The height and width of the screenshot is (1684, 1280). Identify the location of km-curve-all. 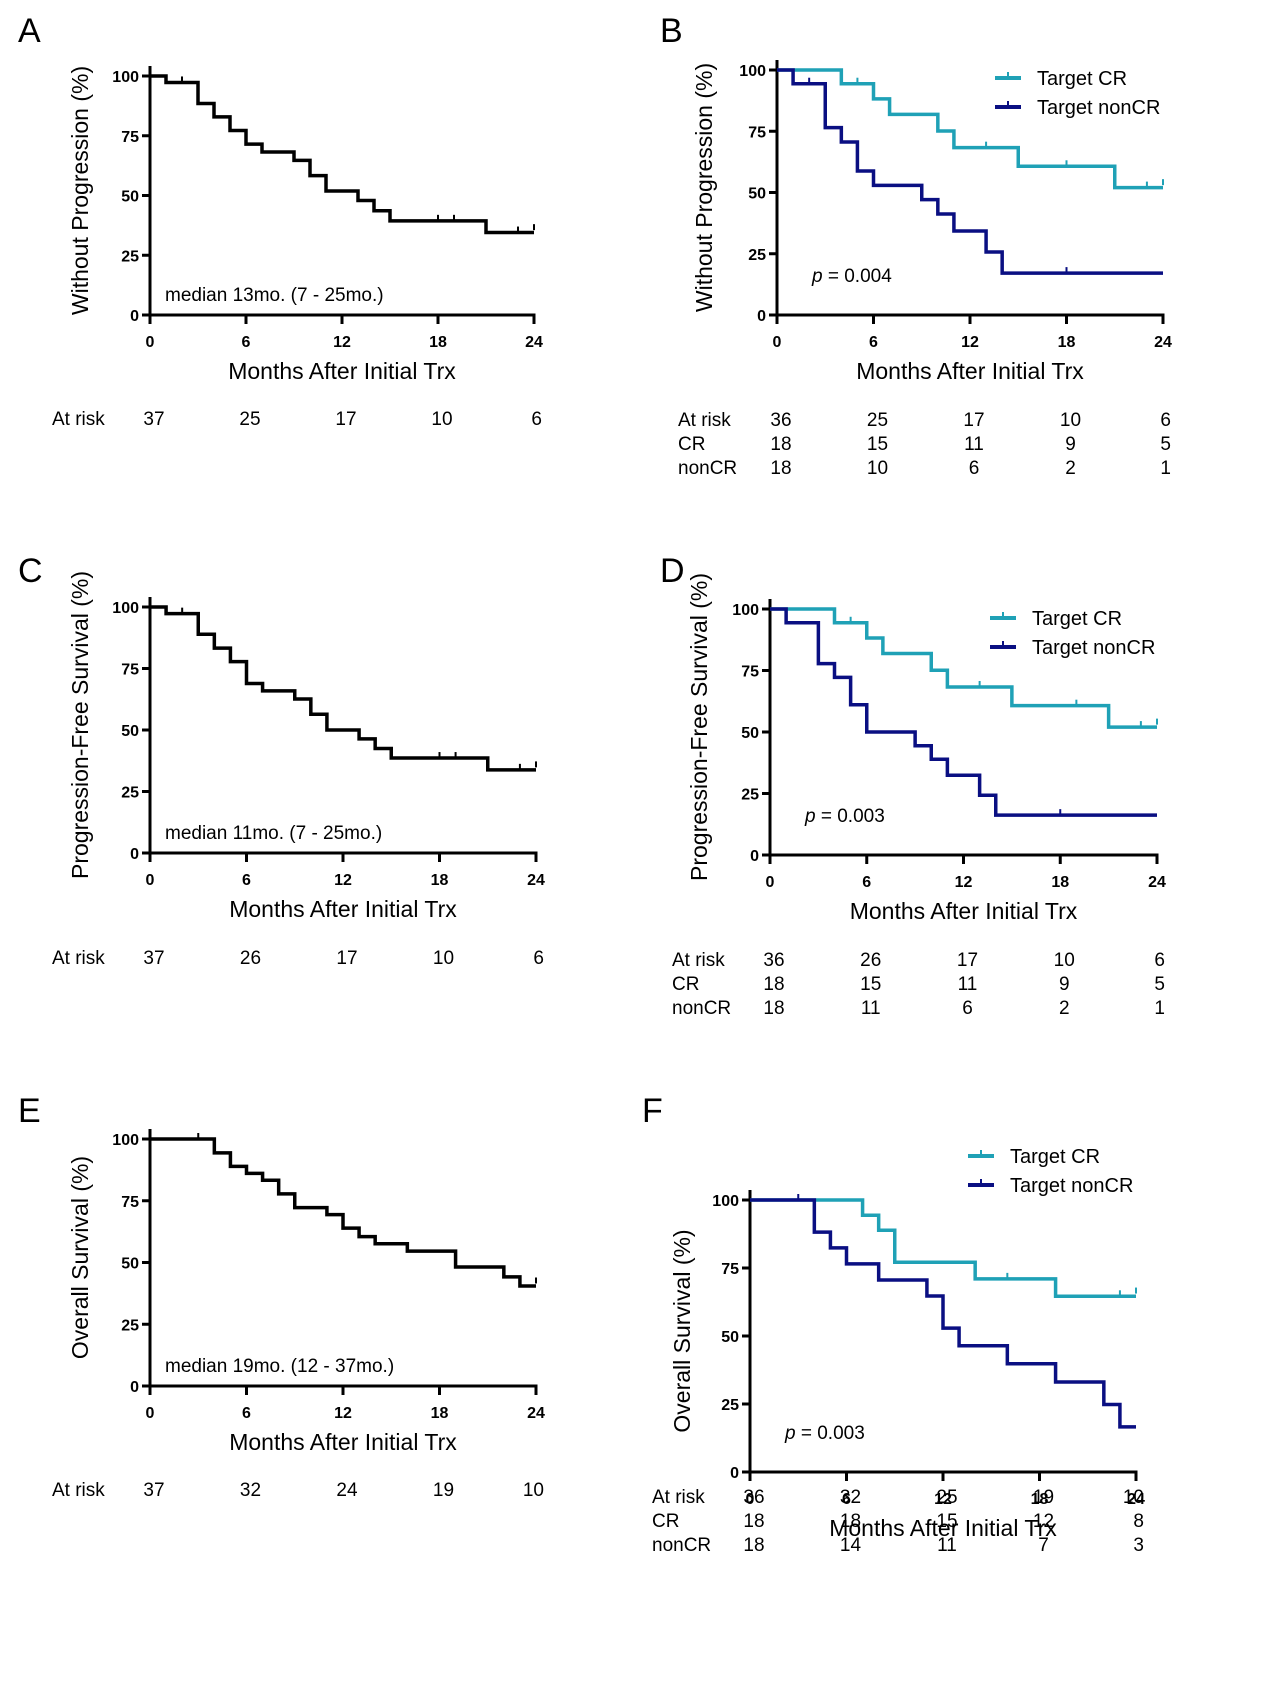
(343, 1212).